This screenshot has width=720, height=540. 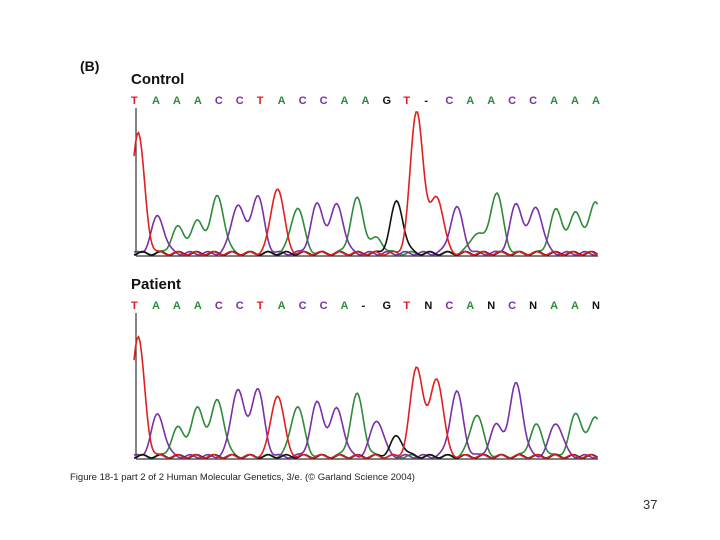 I want to click on patient-base-7: A, so click(x=281, y=306).